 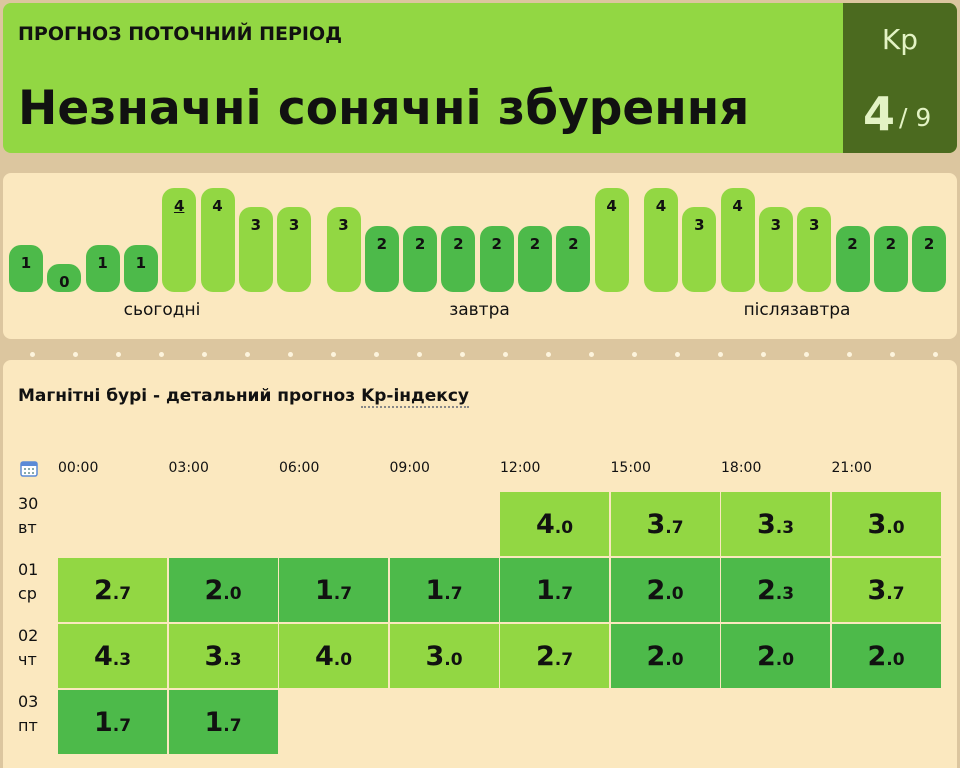 What do you see at coordinates (27, 593) in the screenshot?
I see `weekday: ср` at bounding box center [27, 593].